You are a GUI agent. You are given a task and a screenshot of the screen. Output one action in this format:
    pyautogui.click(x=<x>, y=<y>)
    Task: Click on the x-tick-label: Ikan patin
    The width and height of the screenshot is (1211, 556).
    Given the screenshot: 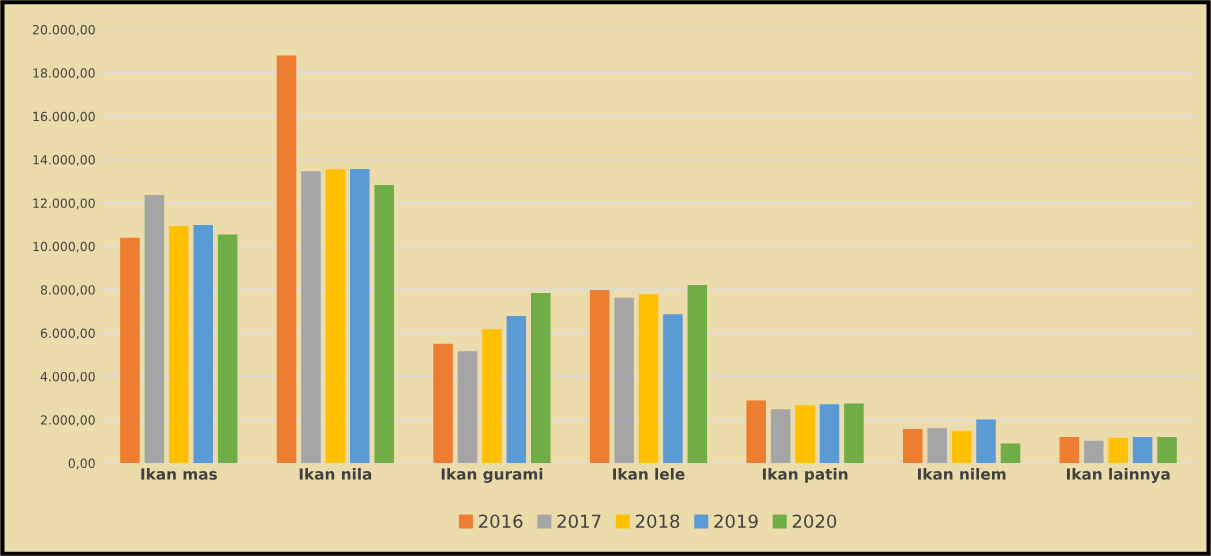 What is the action you would take?
    pyautogui.click(x=805, y=475)
    